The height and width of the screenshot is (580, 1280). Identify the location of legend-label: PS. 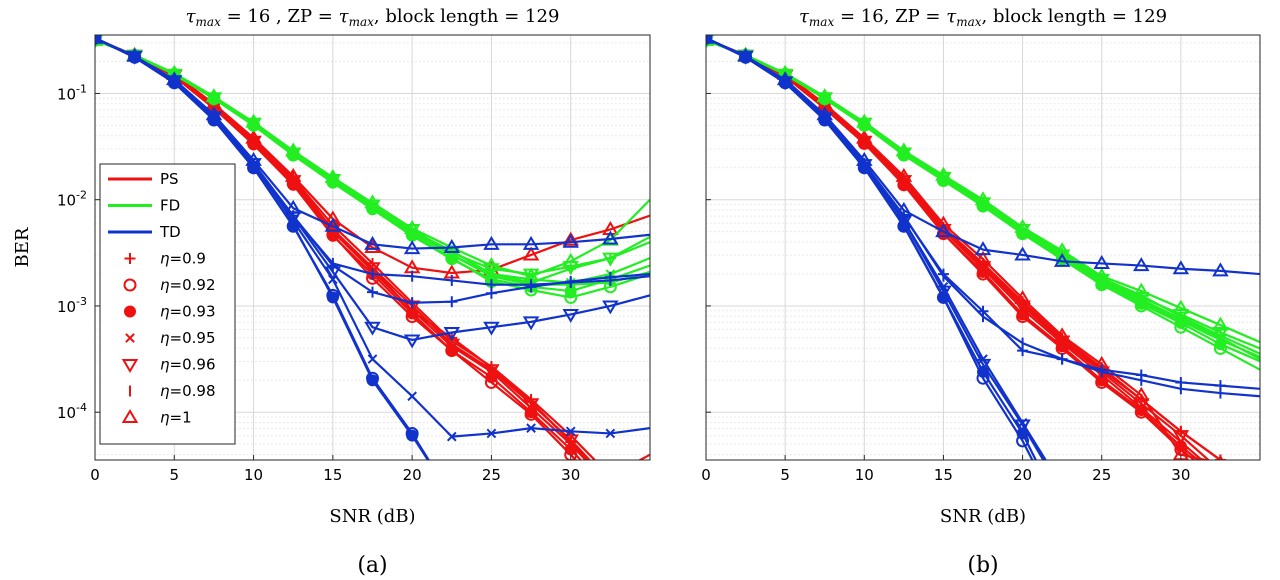
(169, 179).